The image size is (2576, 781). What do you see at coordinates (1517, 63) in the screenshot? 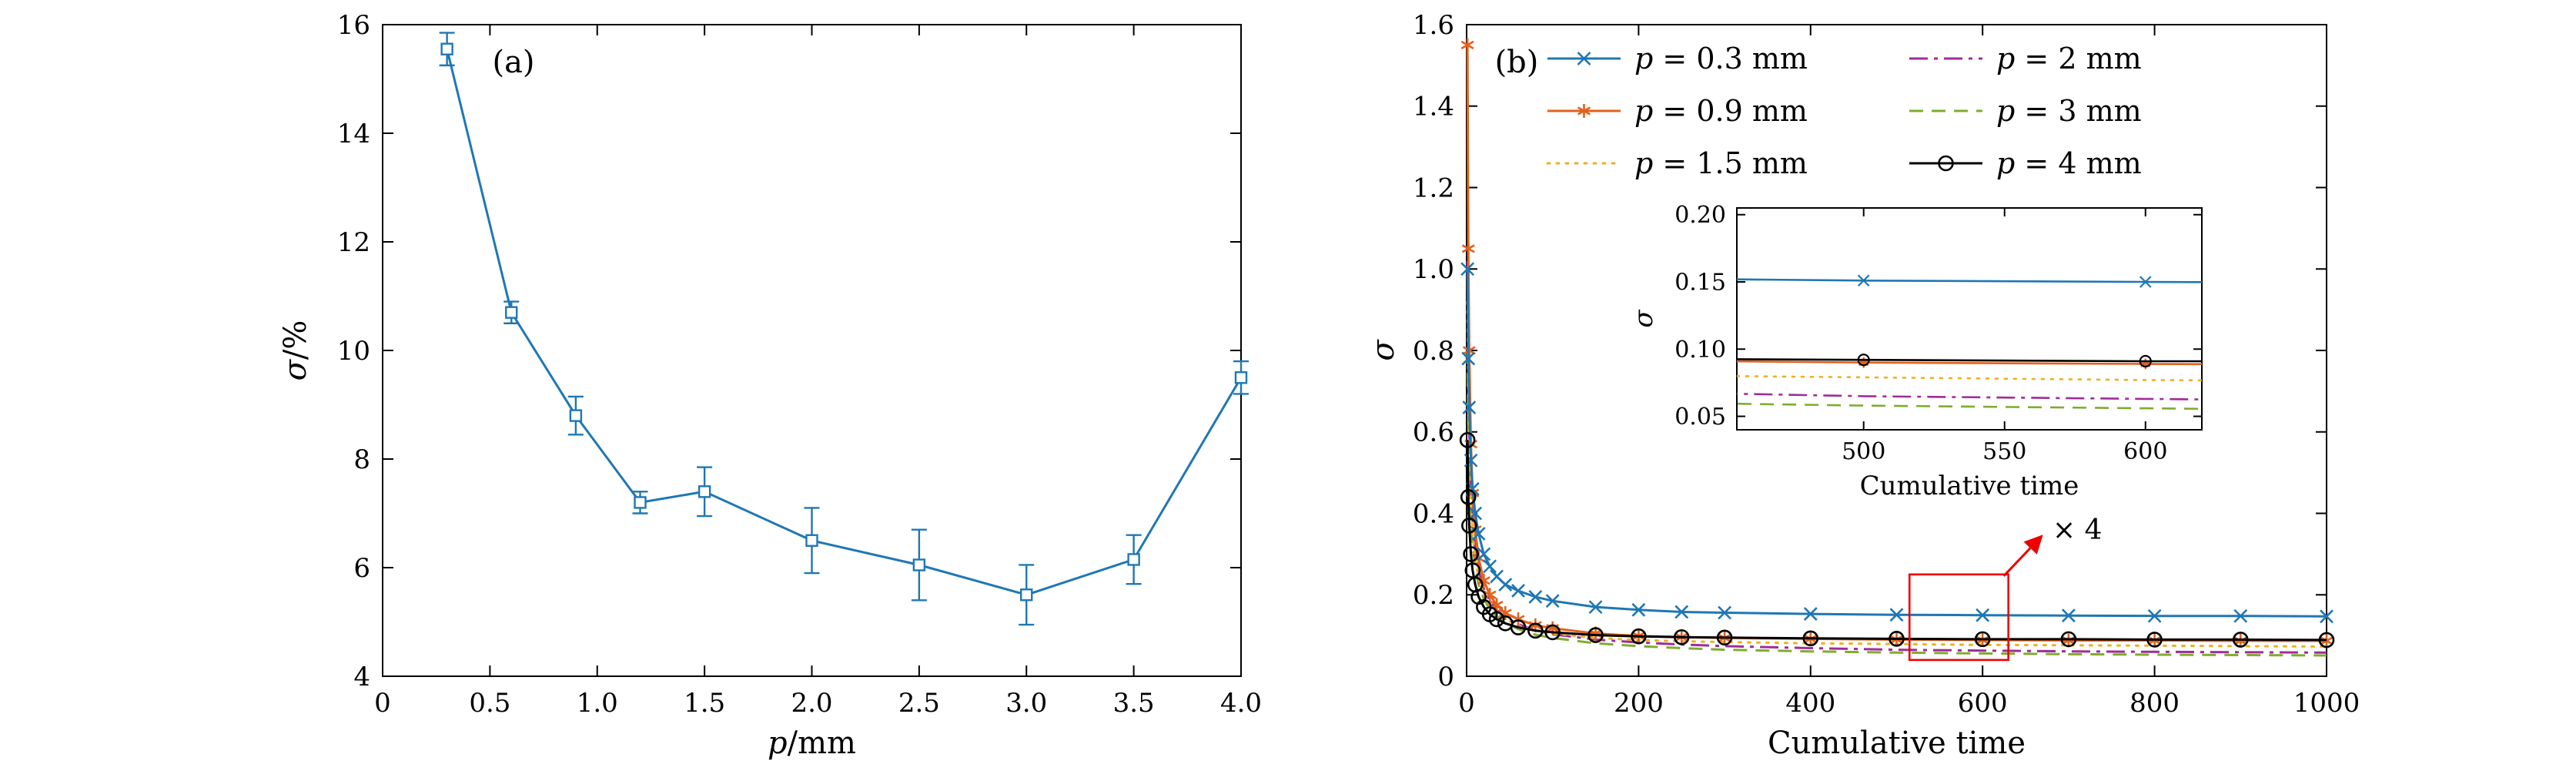
I see `panel-b-label: (b)` at bounding box center [1517, 63].